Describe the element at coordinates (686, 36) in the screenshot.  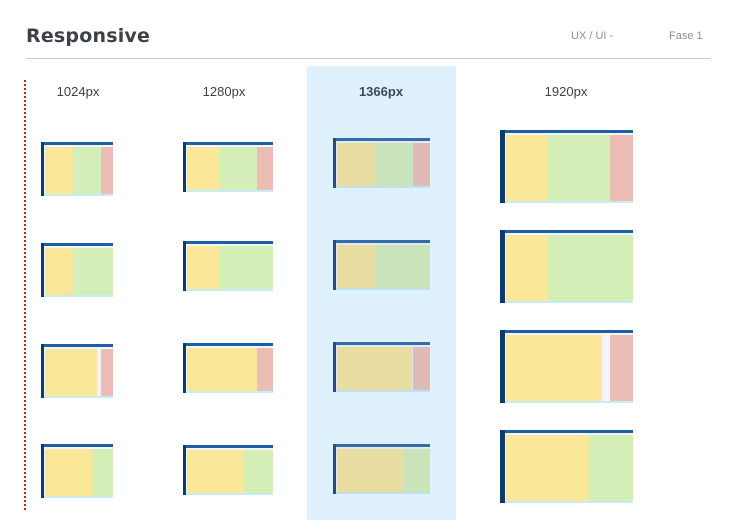
I see `phase-label: Fase 1` at that location.